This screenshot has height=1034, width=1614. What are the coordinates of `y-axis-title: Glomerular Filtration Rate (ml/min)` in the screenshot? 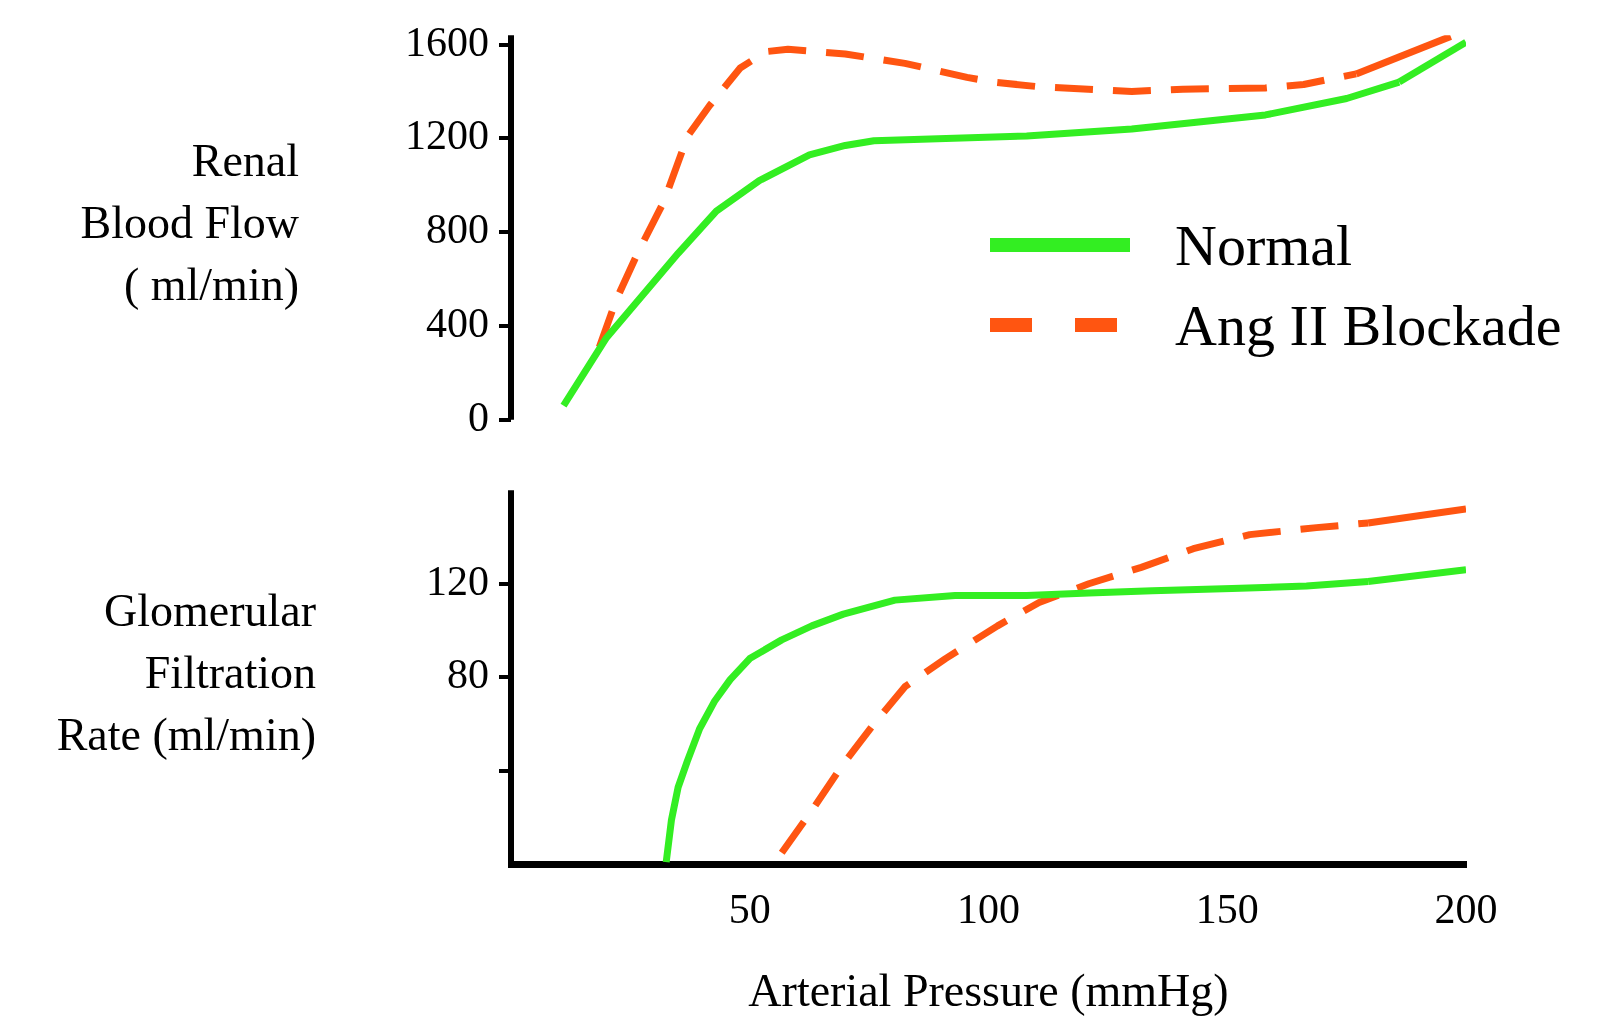 It's located at (186, 673).